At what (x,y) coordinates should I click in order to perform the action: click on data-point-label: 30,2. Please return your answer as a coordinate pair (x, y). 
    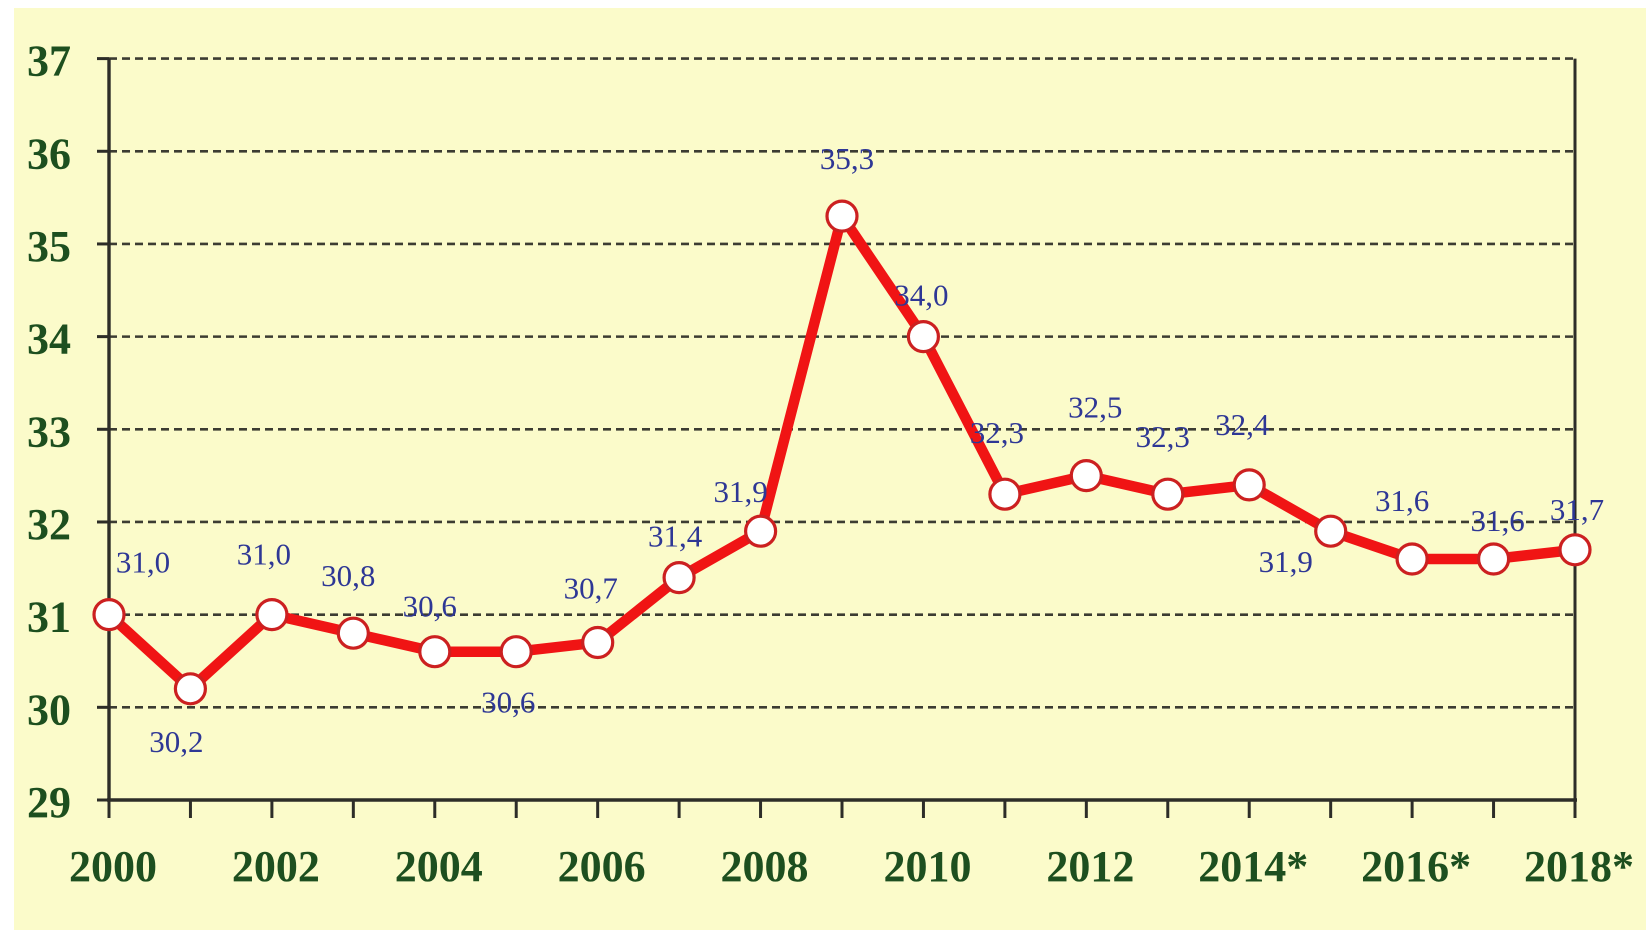
    Looking at the image, I should click on (176, 741).